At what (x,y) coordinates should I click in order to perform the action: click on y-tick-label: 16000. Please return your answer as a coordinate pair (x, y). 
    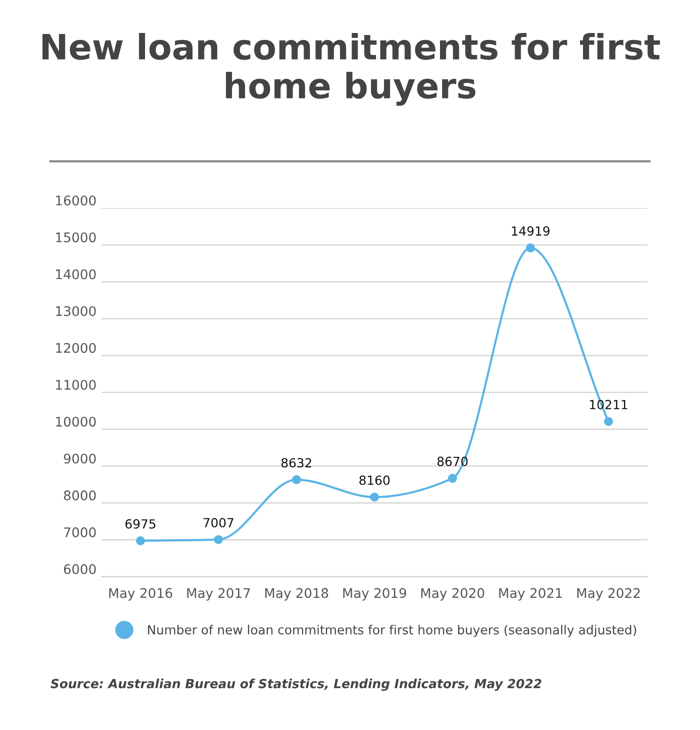
    Looking at the image, I should click on (76, 201).